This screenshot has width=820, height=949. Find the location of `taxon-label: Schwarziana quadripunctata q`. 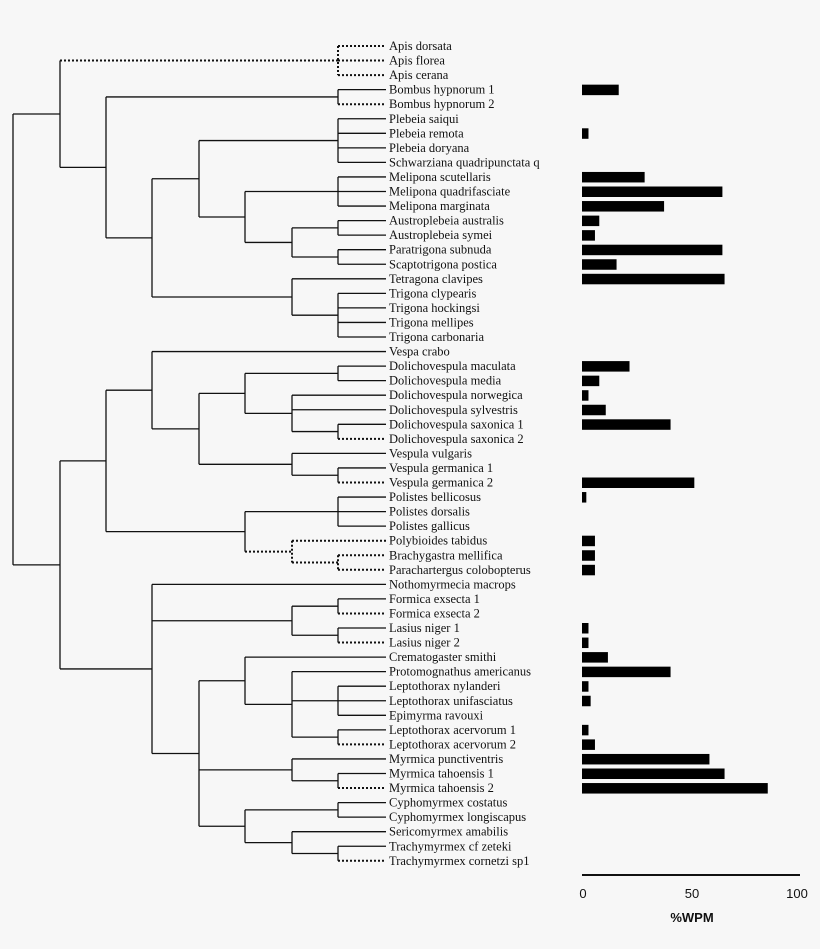

taxon-label: Schwarziana quadripunctata q is located at coordinates (464, 162).